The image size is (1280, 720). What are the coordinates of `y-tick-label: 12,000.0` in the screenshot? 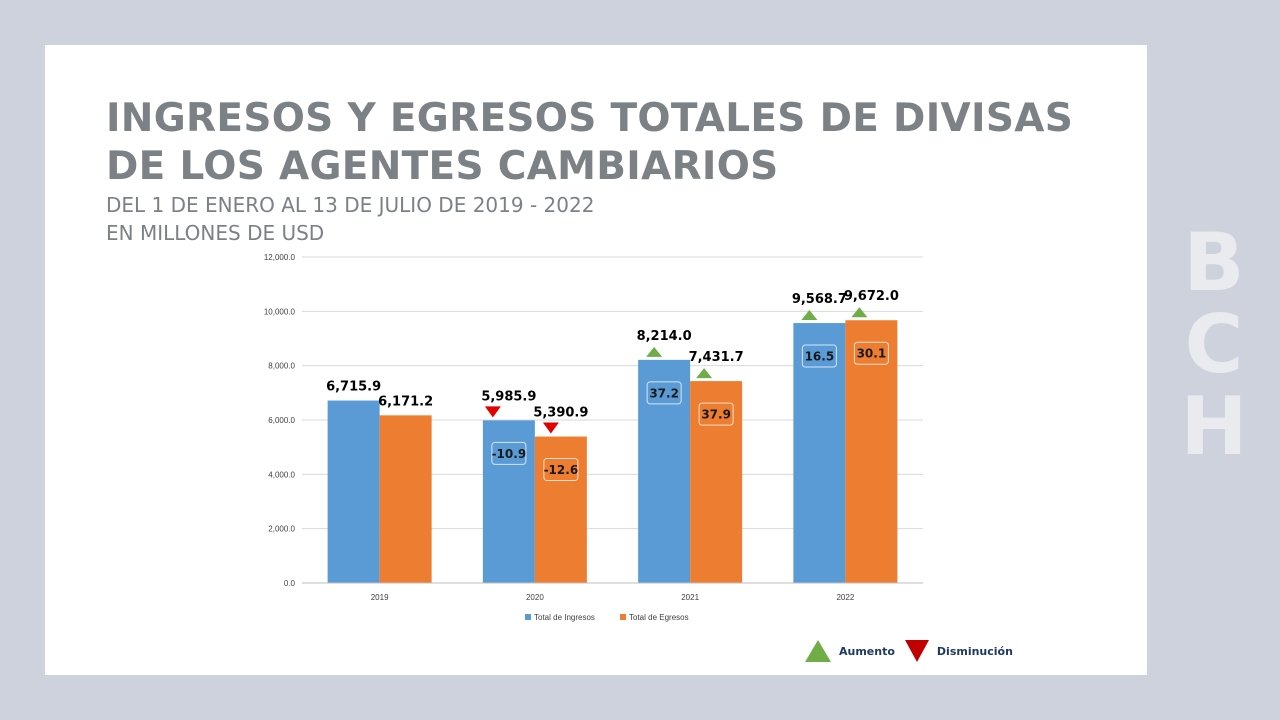 It's located at (280, 257).